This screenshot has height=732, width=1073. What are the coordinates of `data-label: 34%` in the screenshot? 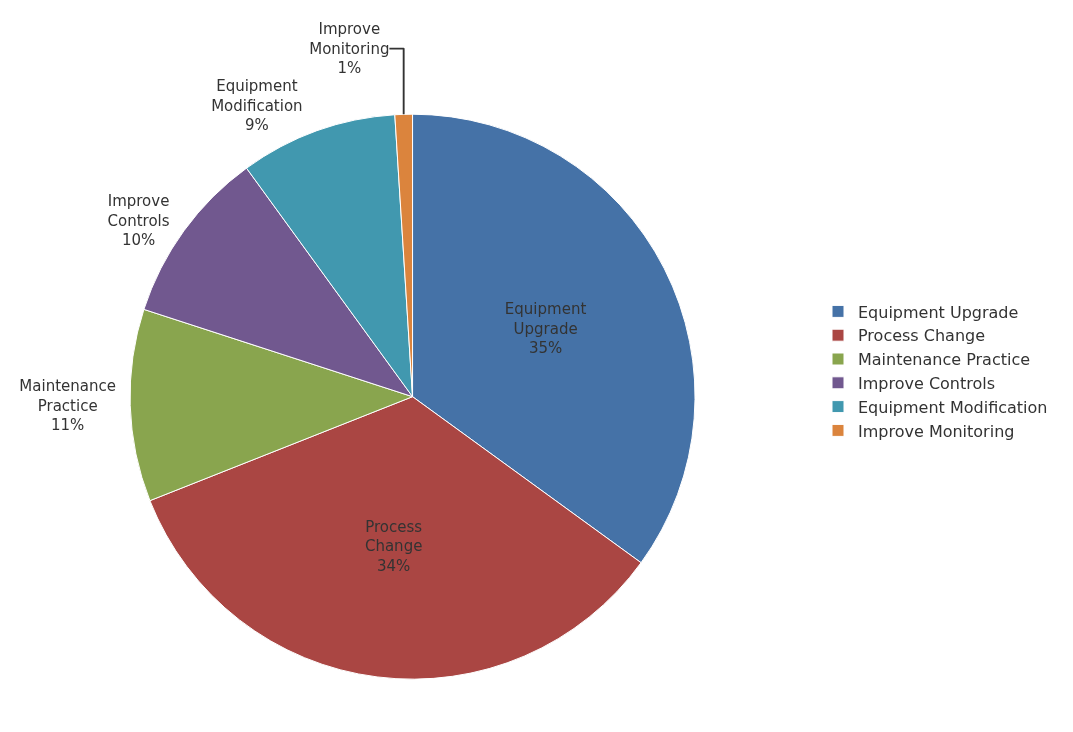 It's located at (394, 565).